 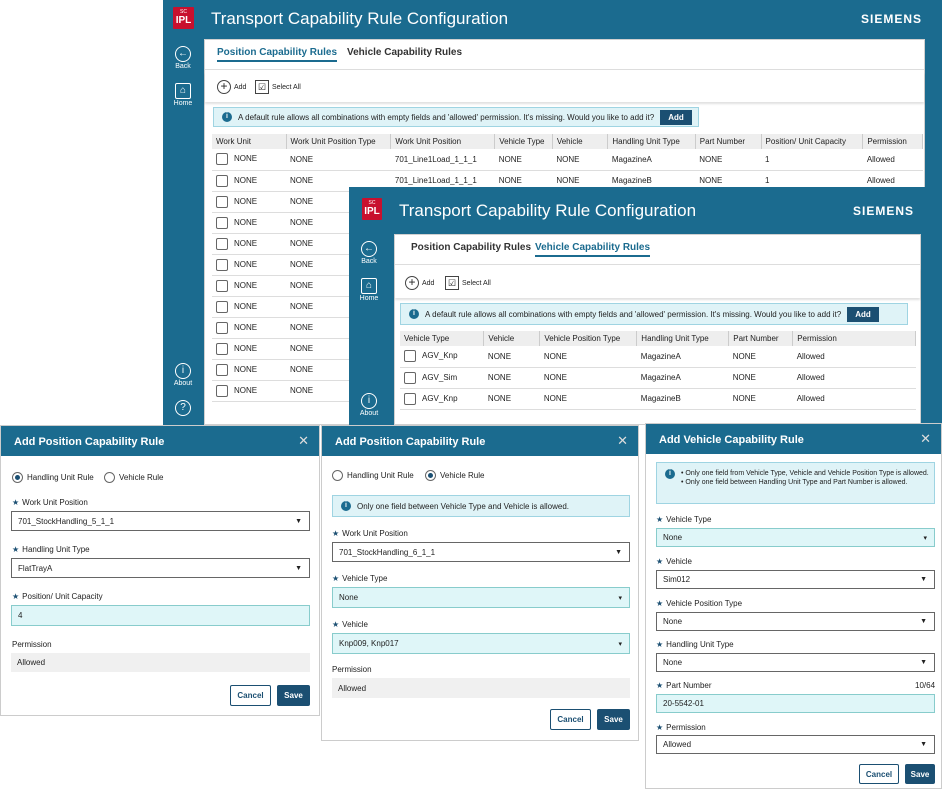 What do you see at coordinates (795, 703) in the screenshot?
I see `part-number-input: 20-5542-01` at bounding box center [795, 703].